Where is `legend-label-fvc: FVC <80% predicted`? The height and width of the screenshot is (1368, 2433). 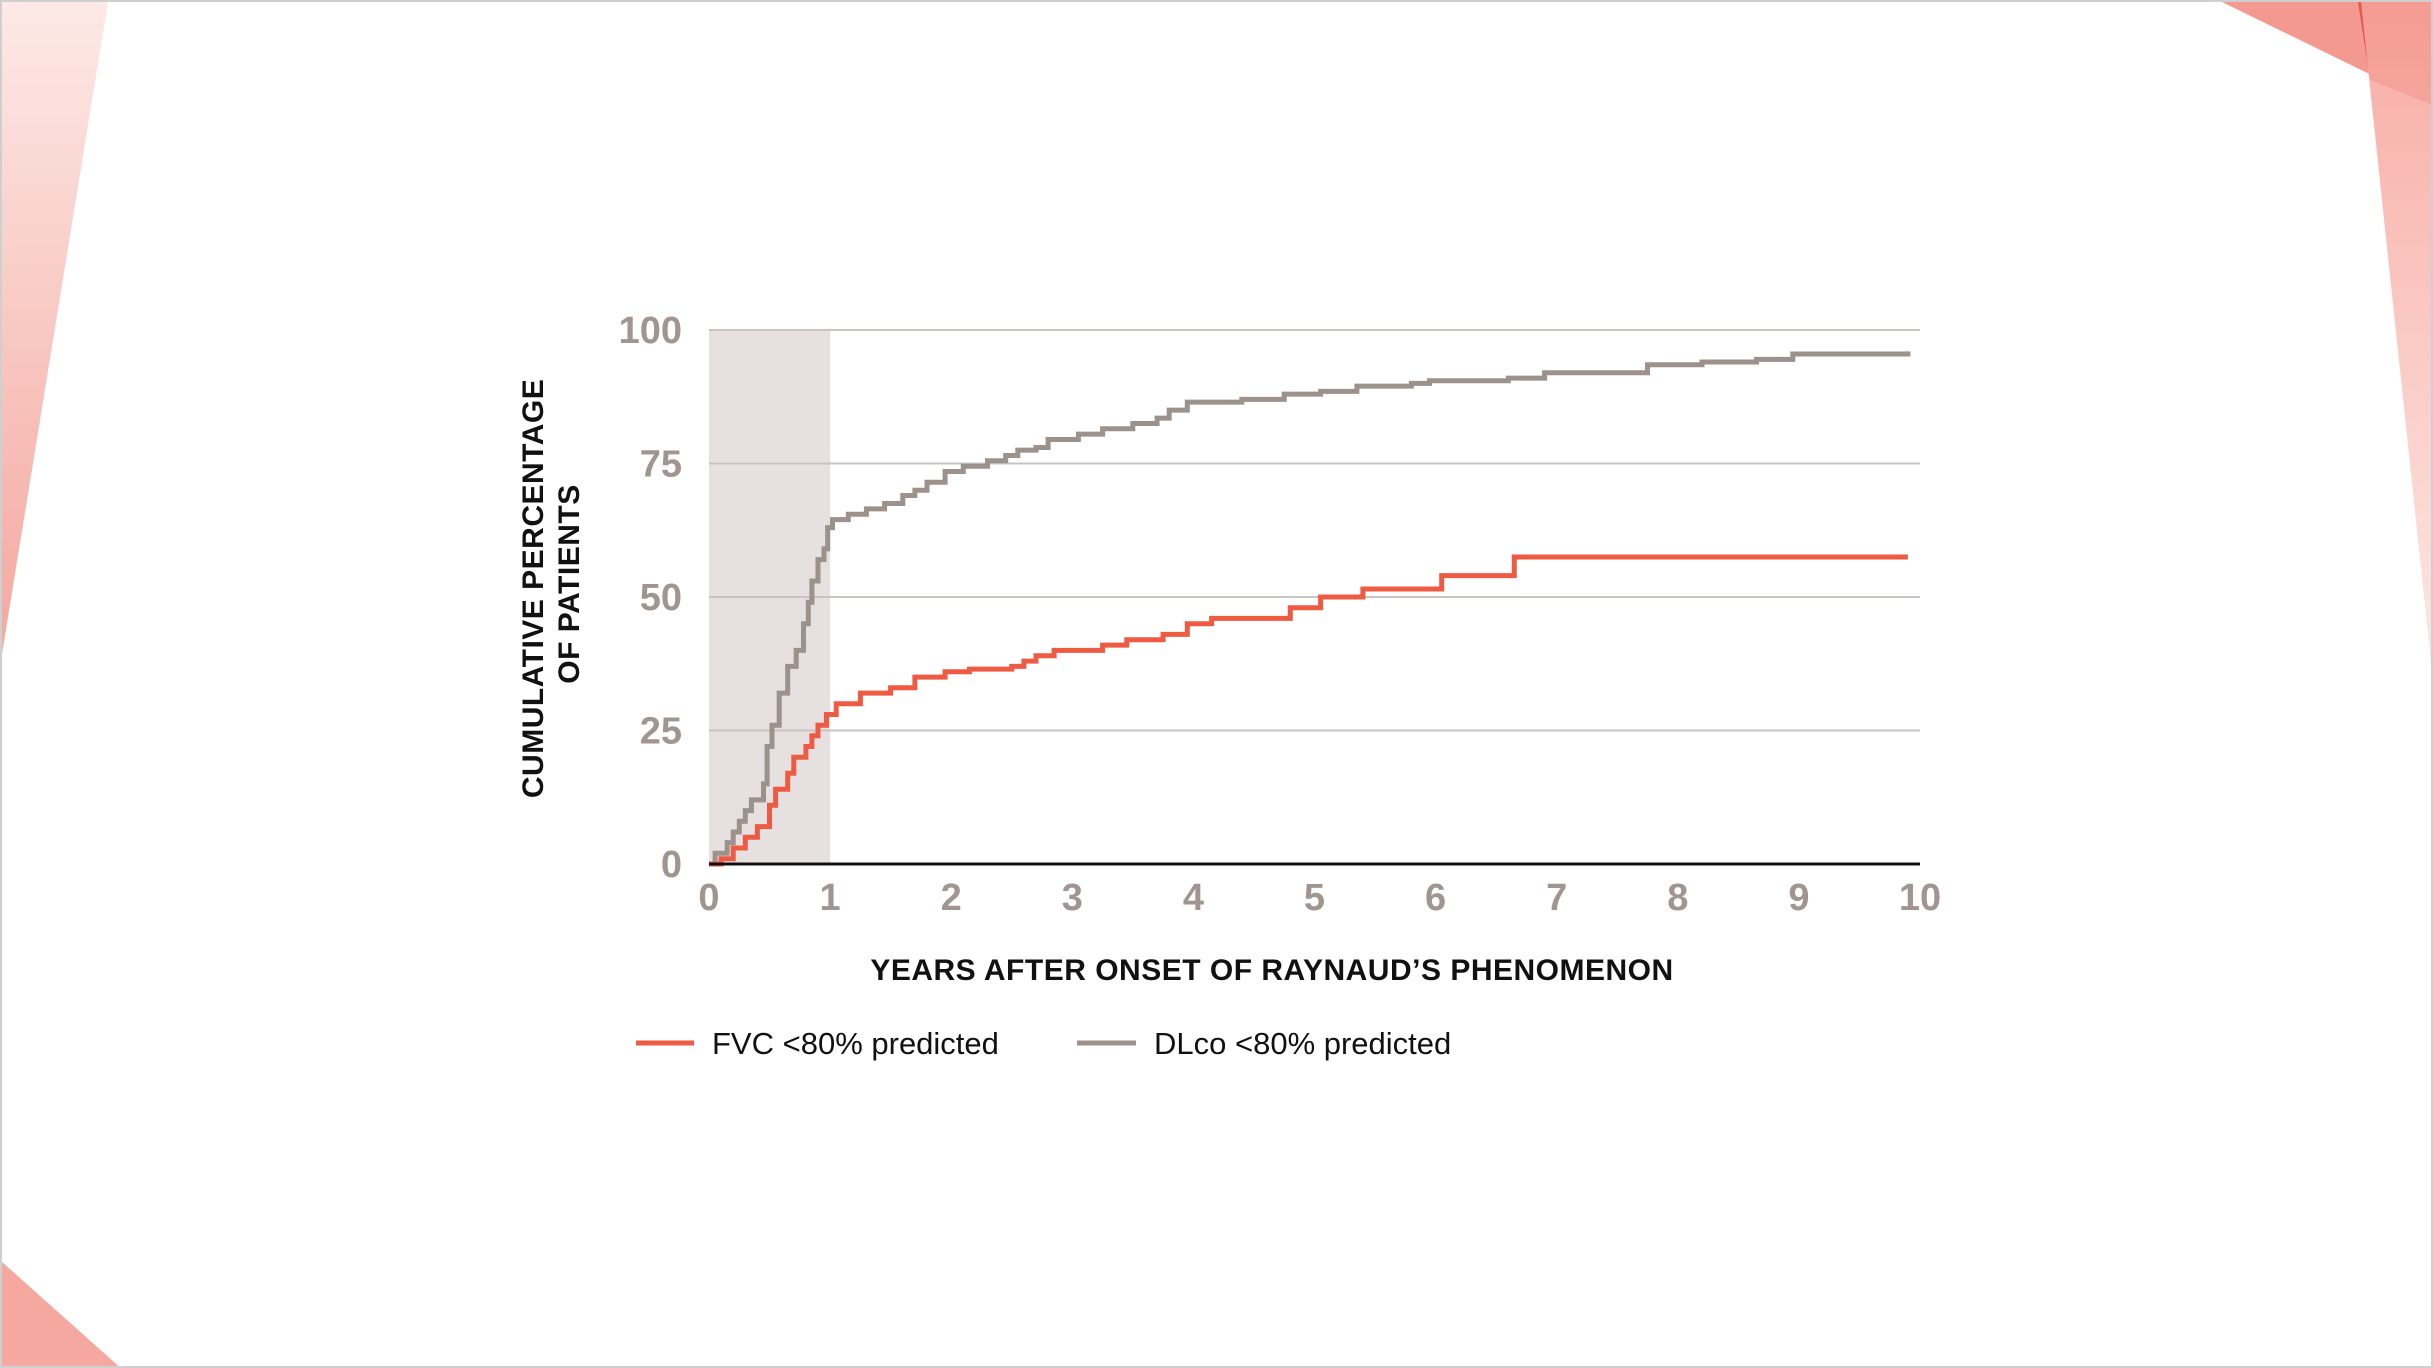 legend-label-fvc: FVC <80% predicted is located at coordinates (855, 1043).